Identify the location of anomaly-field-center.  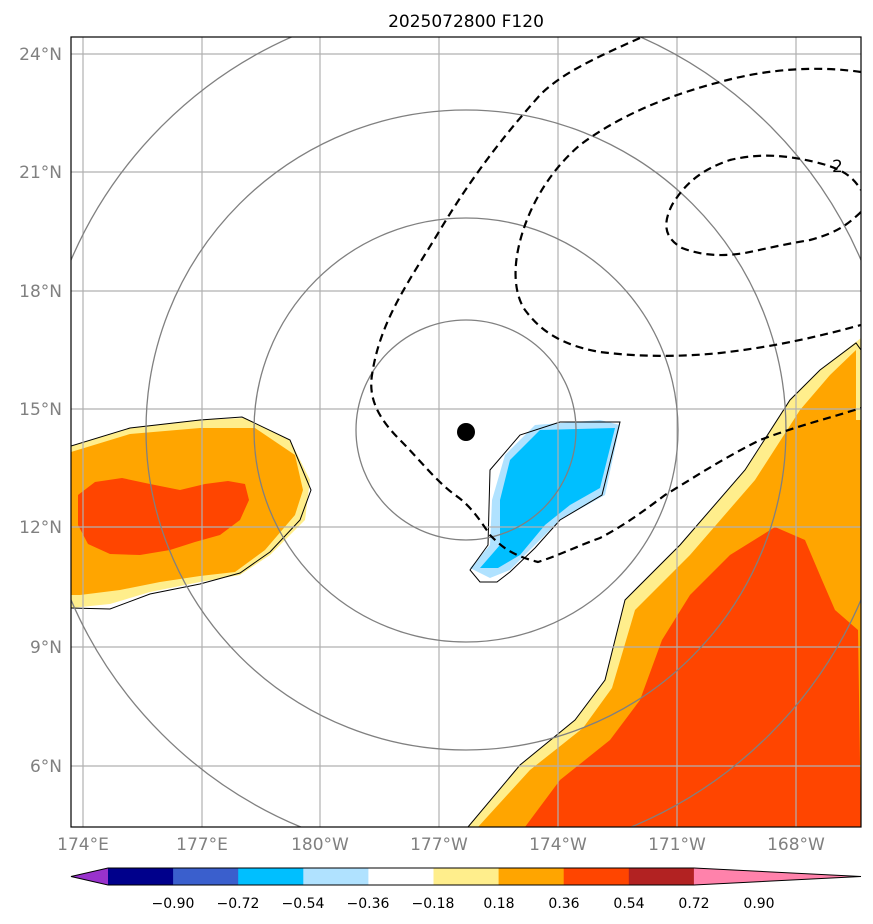
(545, 501).